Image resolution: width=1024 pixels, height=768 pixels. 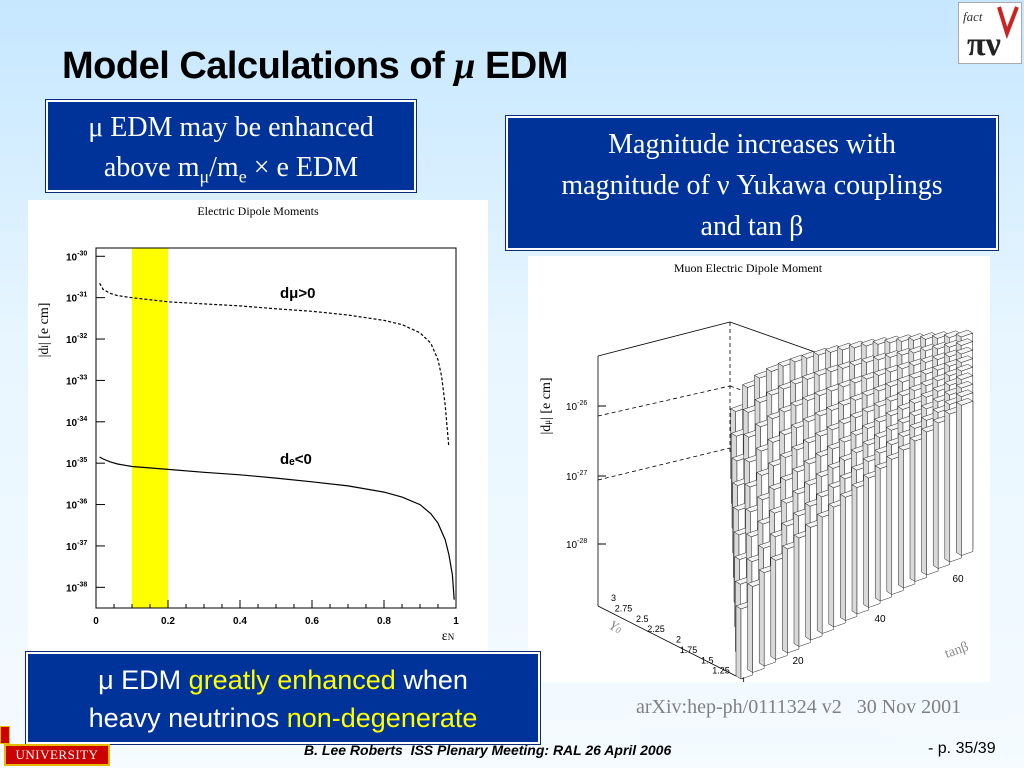 I want to click on chart1-series-label-1: dₑ<0, so click(x=296, y=459).